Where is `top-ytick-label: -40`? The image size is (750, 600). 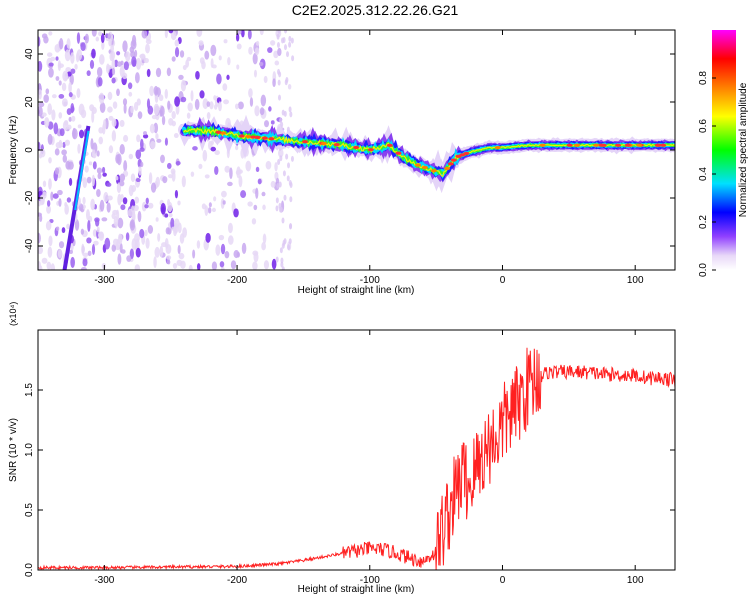
top-ytick-label: -40 is located at coordinates (29, 245).